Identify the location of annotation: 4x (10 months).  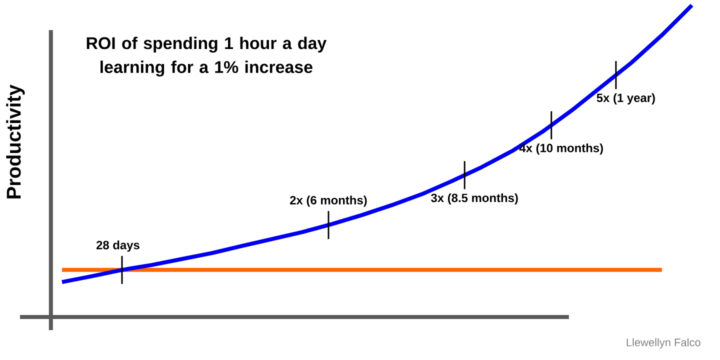
(561, 149).